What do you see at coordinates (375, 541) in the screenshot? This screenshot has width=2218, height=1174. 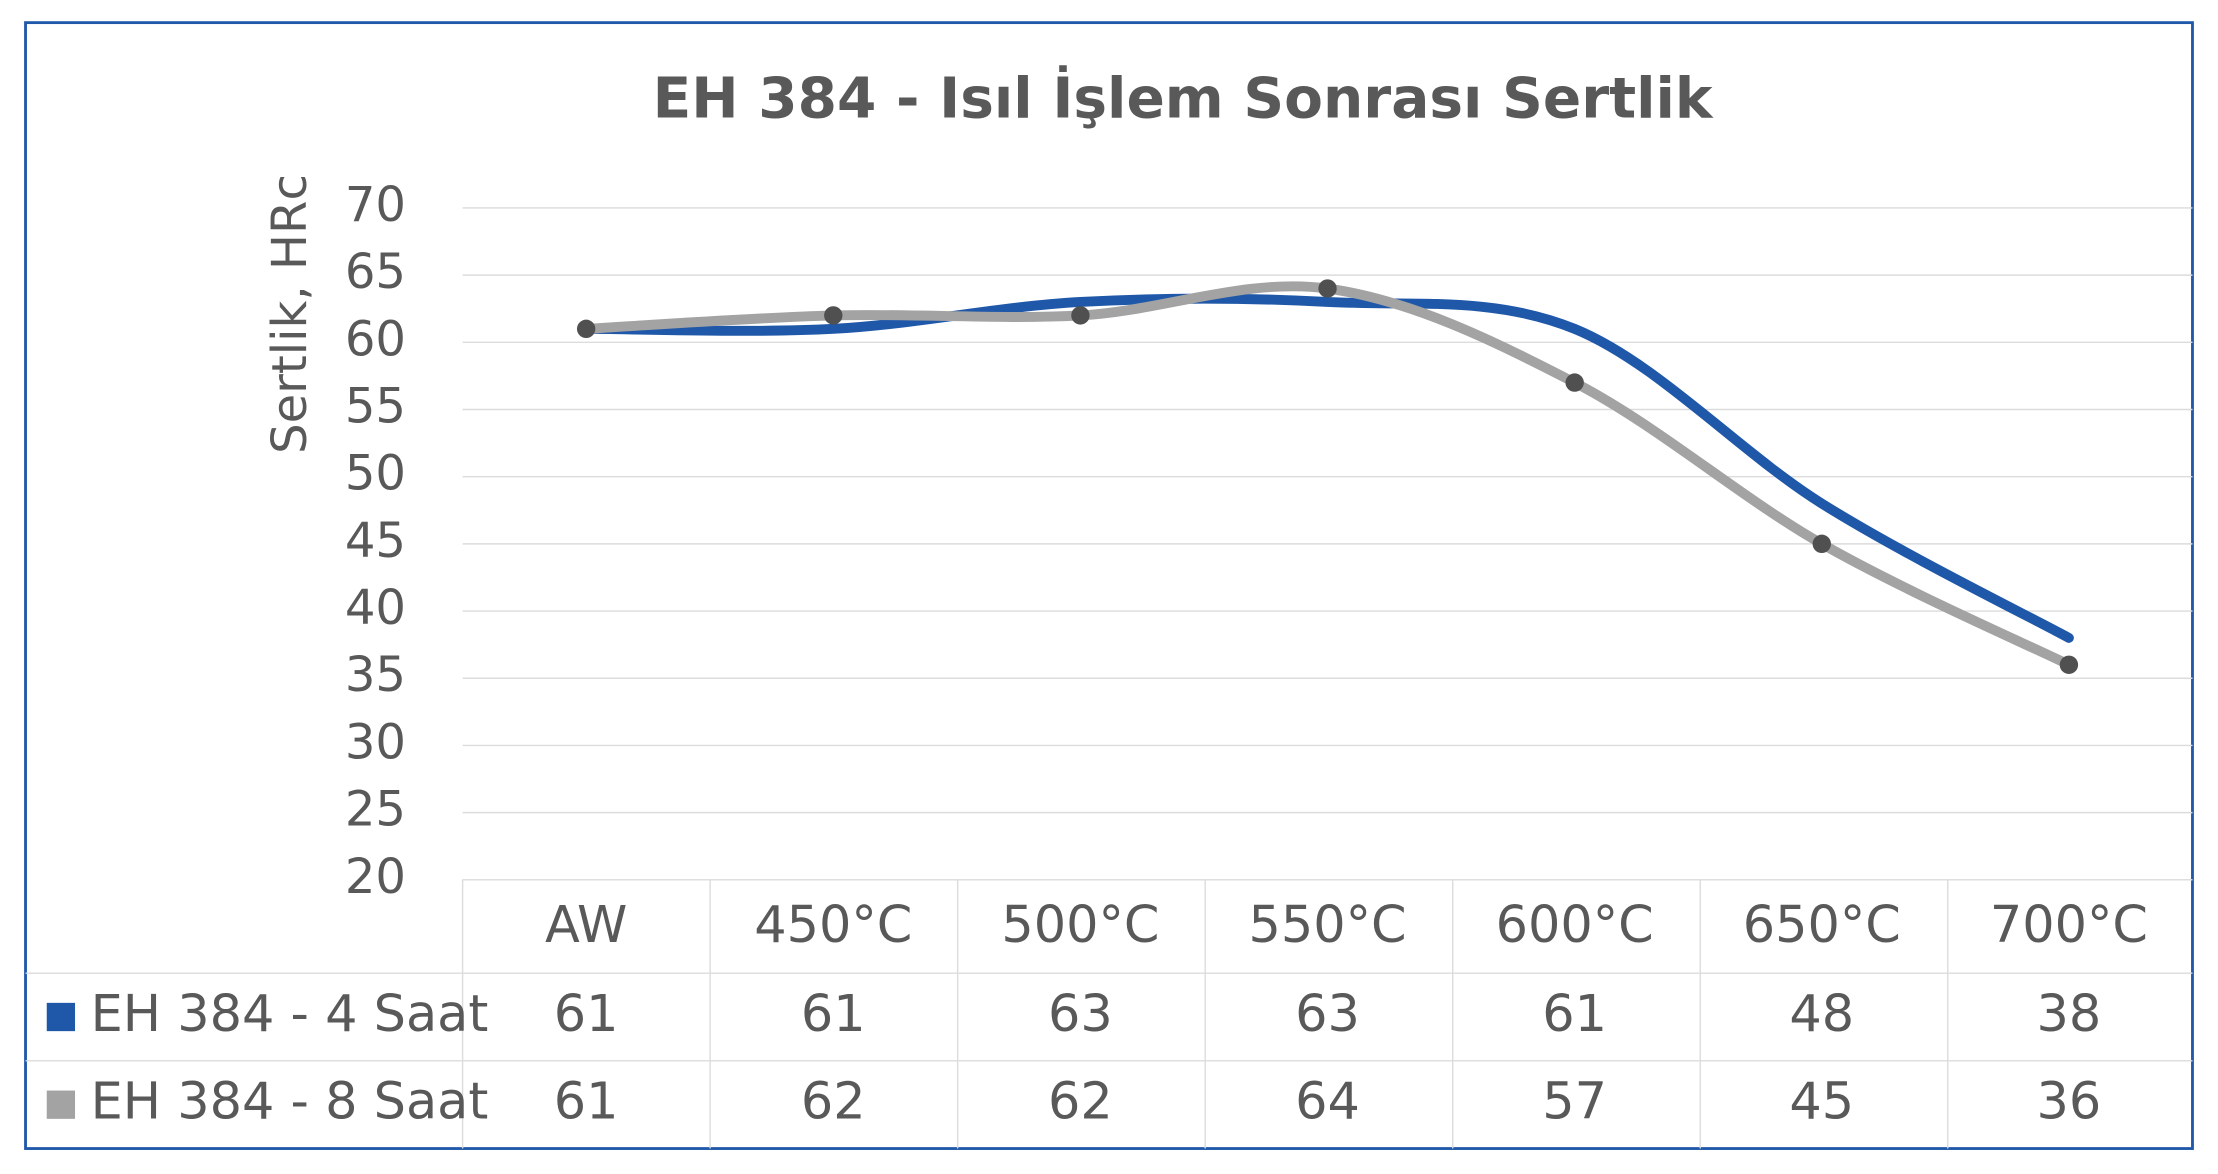 I see `y-tick-label: 45` at bounding box center [375, 541].